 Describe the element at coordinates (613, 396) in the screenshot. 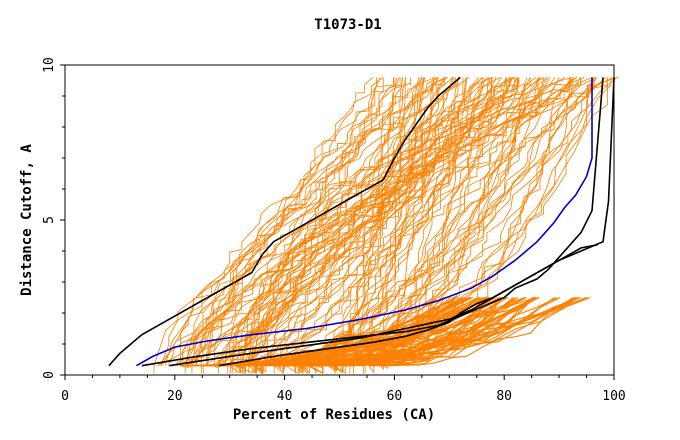

I see `x-tick-label: 100` at that location.